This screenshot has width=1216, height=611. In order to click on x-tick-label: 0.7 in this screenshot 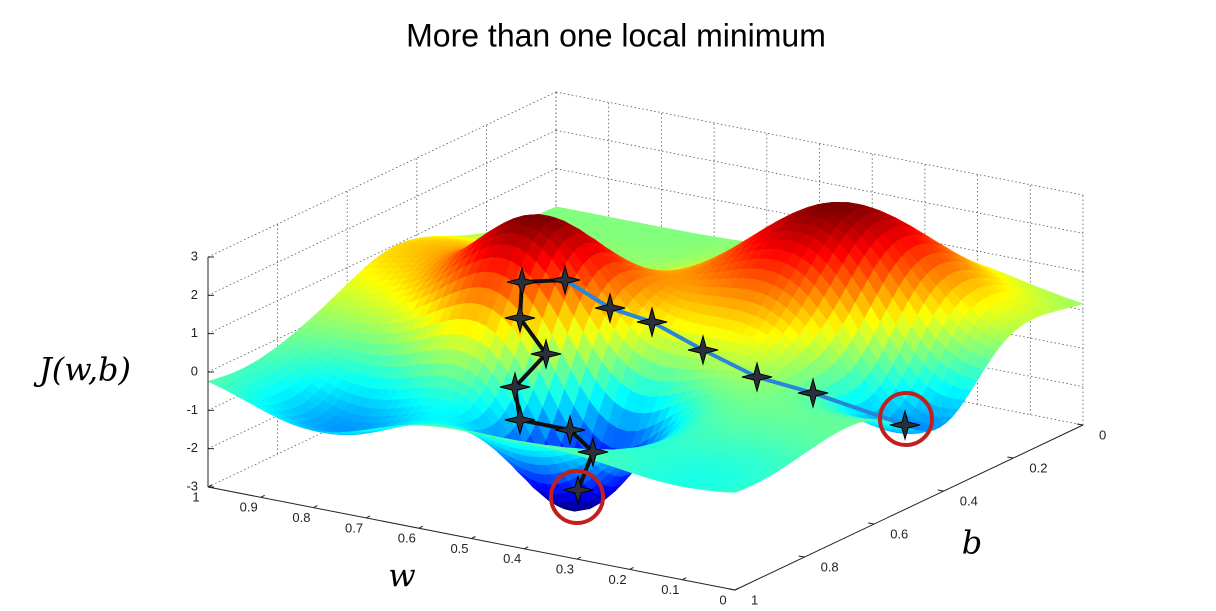, I will do `click(354, 527)`.